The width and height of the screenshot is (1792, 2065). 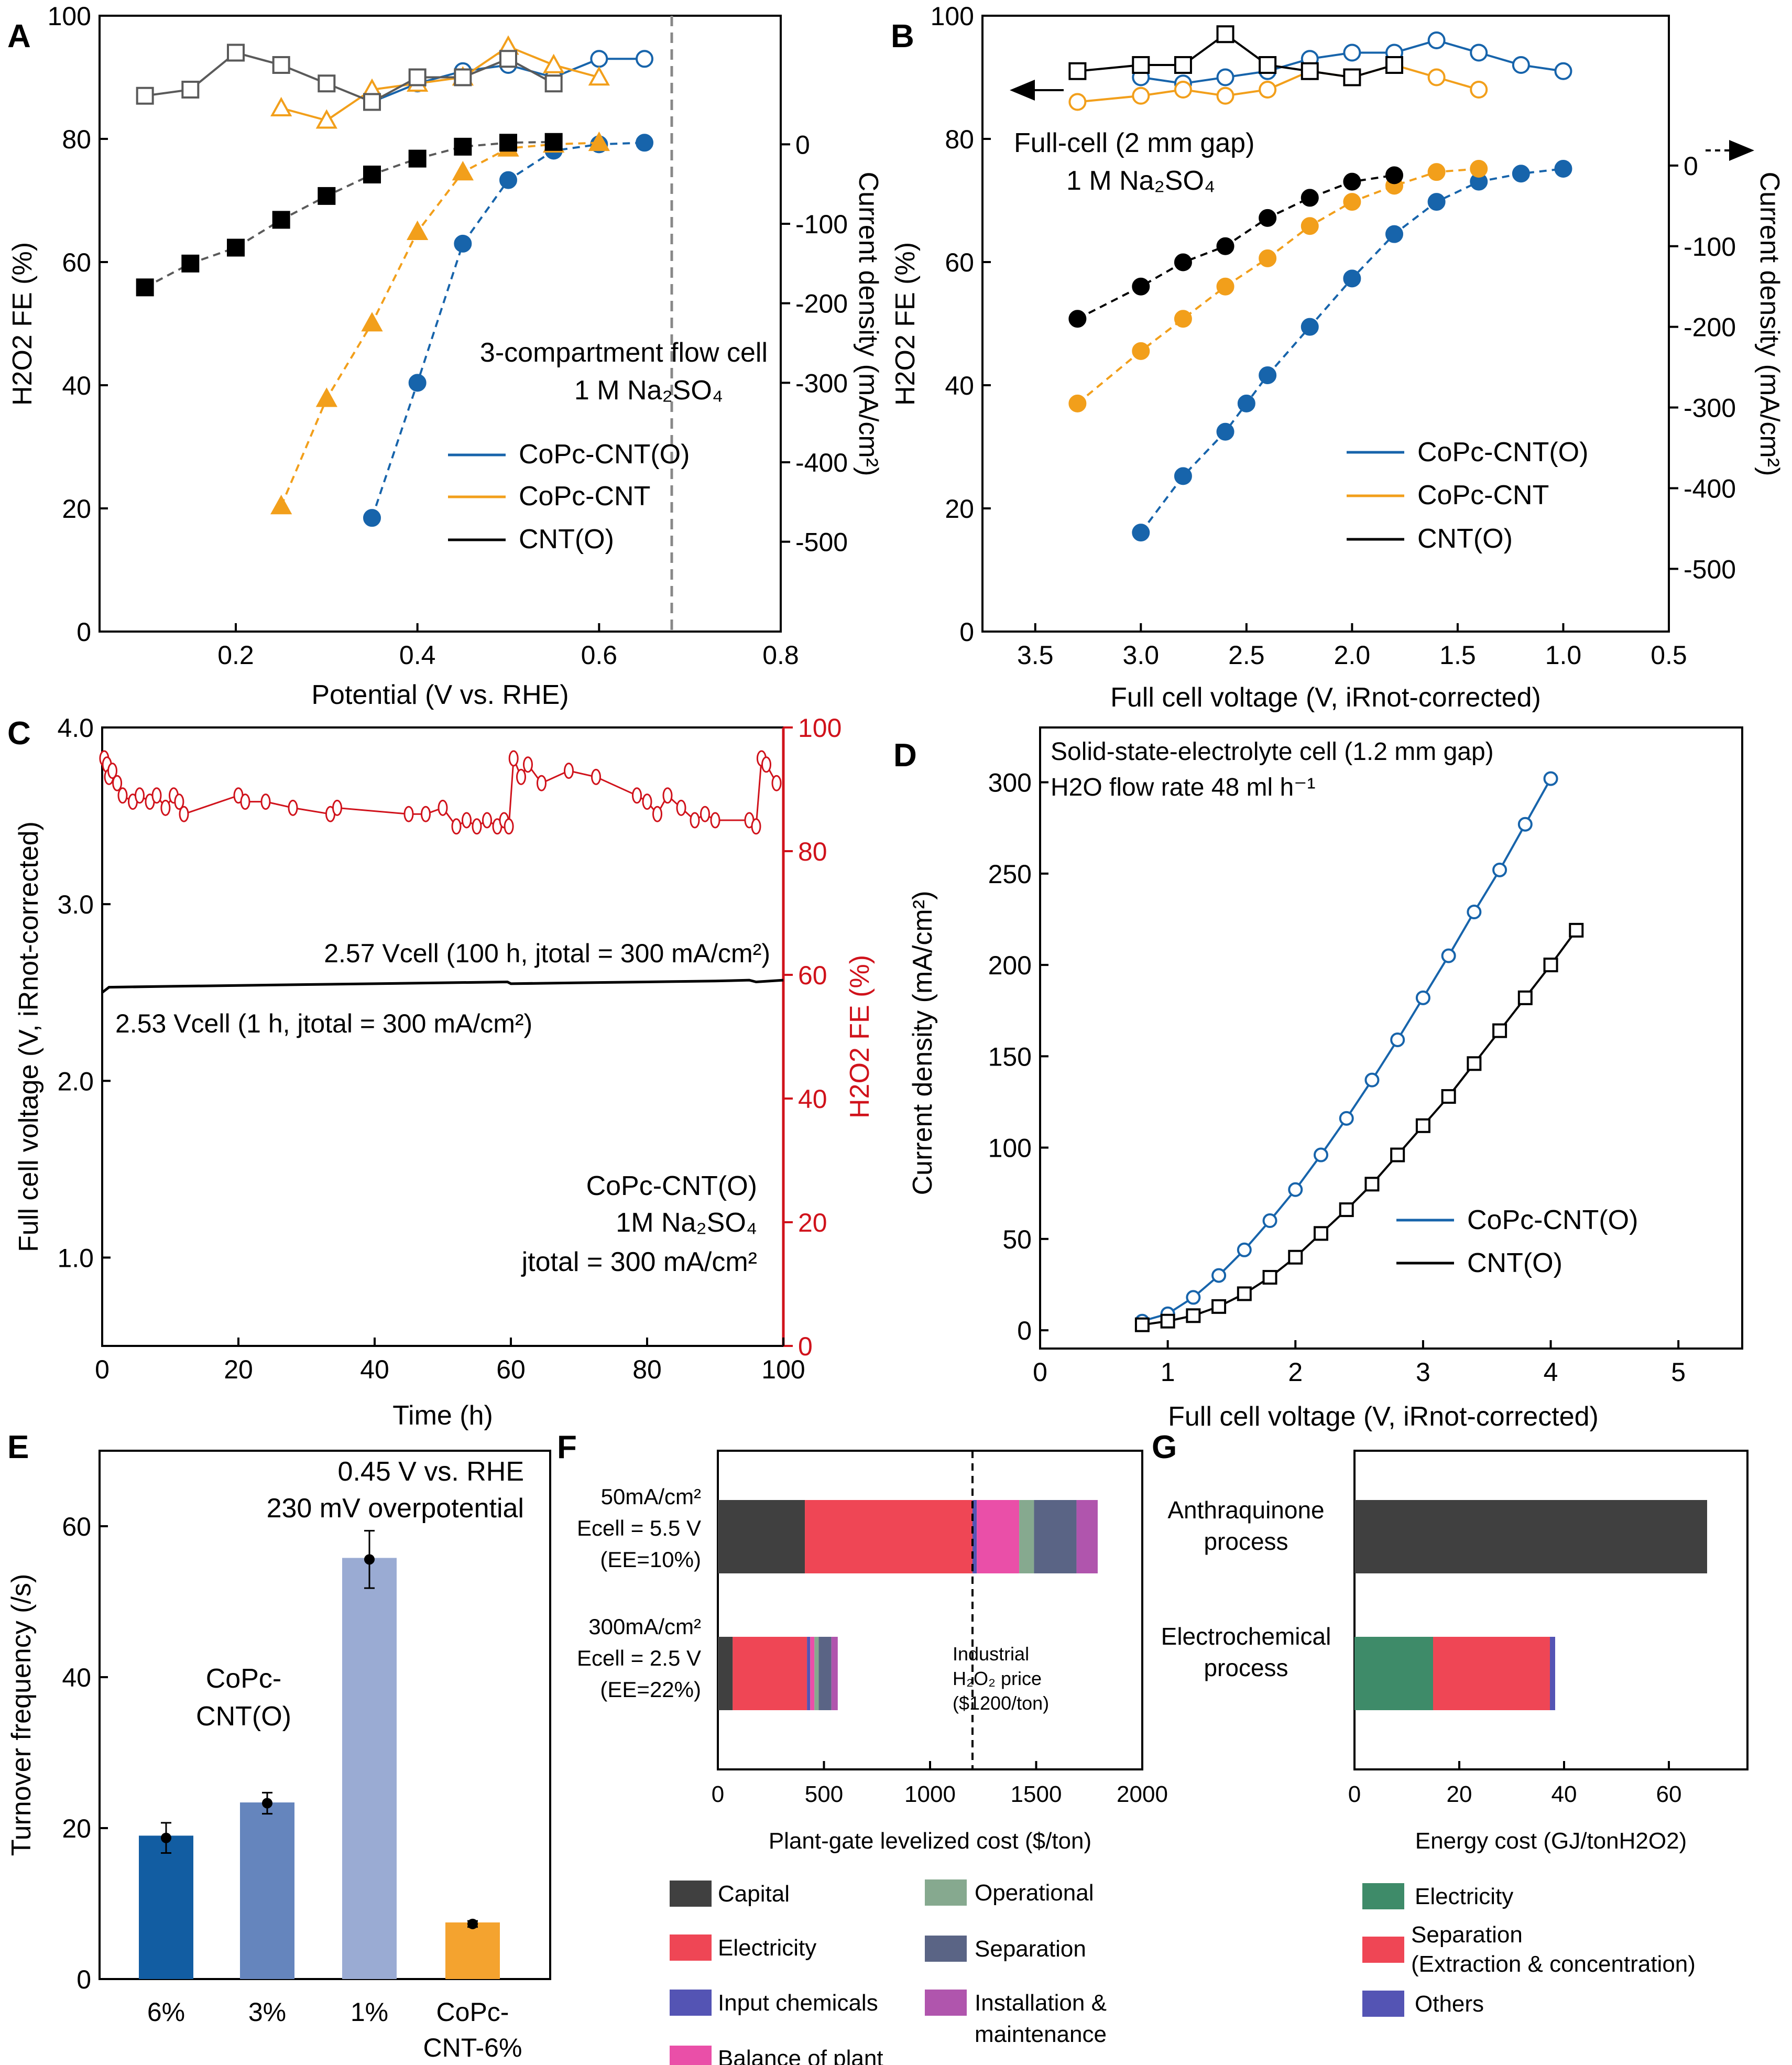 What do you see at coordinates (75, 904) in the screenshot?
I see `panel-c-left-tick-label: 3.0` at bounding box center [75, 904].